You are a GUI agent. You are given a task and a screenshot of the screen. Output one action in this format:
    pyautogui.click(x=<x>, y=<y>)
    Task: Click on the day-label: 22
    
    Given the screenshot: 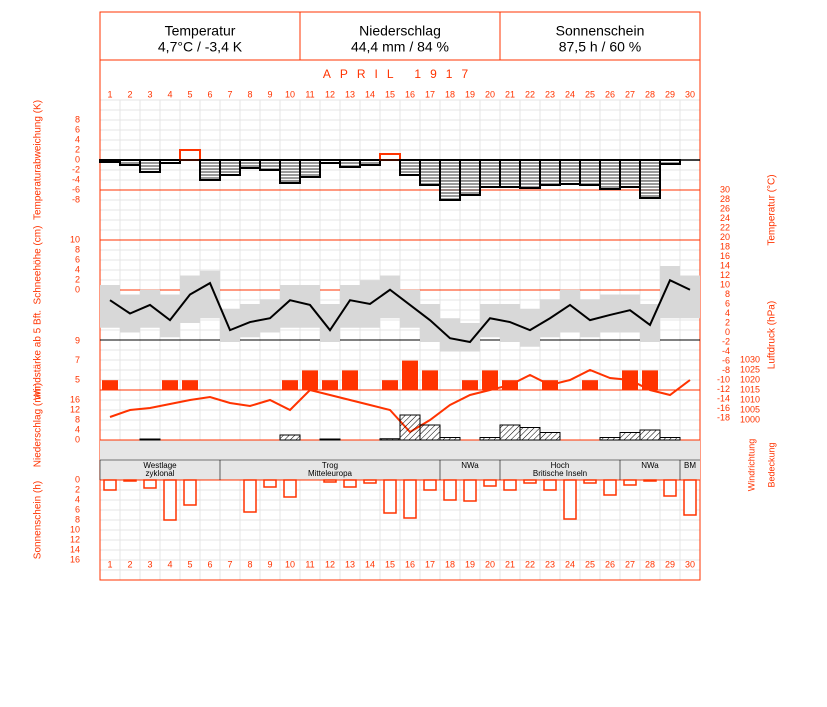 What is the action you would take?
    pyautogui.click(x=530, y=94)
    